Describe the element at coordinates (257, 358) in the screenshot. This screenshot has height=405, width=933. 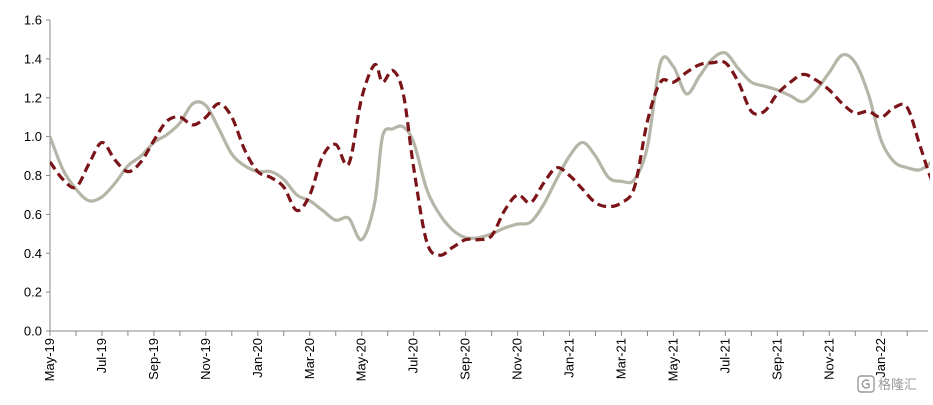
I see `x-tick-label: Jan-20` at that location.